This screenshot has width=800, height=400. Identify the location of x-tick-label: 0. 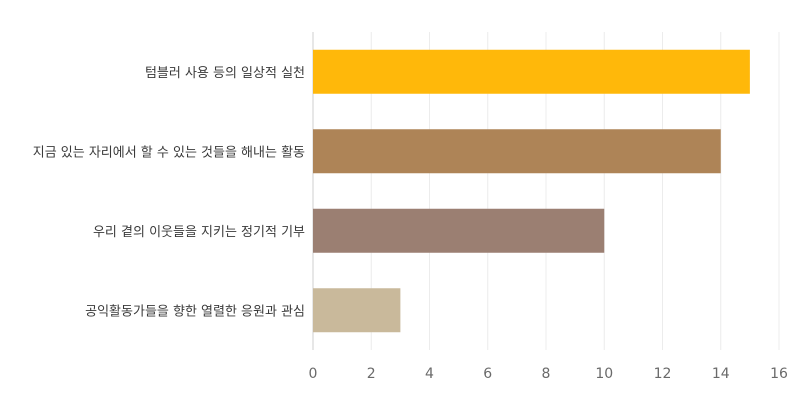
(313, 374).